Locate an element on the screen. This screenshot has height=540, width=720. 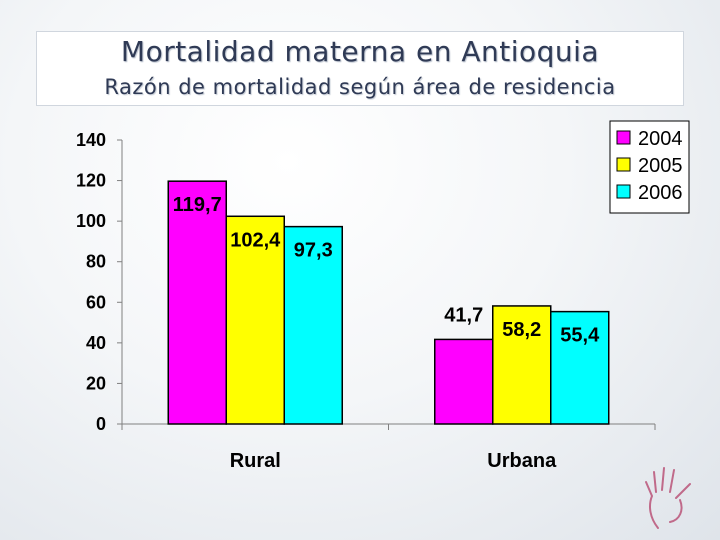
data-label: 41,7 is located at coordinates (463, 315).